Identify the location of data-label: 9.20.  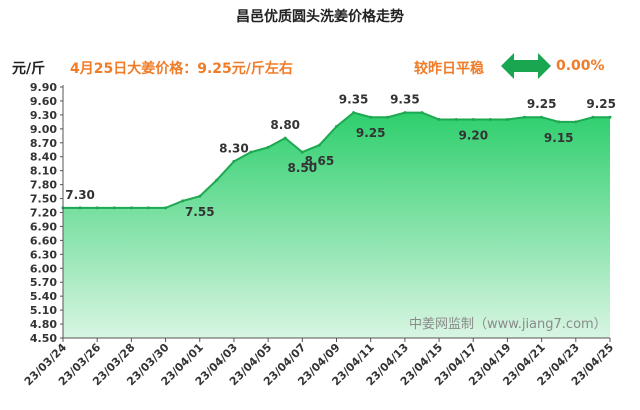
(473, 136).